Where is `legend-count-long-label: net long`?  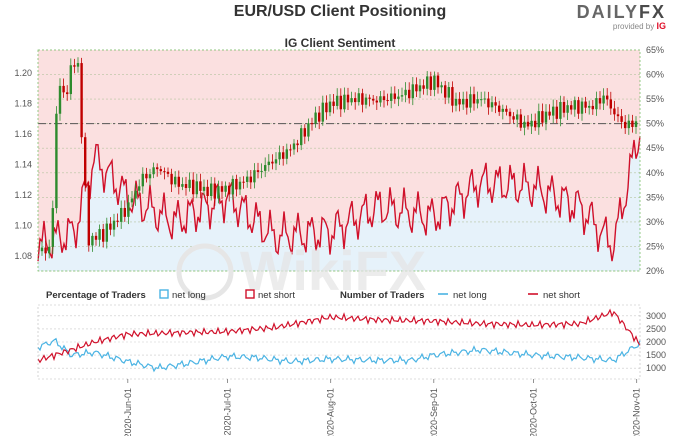
legend-count-long-label: net long is located at coordinates (470, 295).